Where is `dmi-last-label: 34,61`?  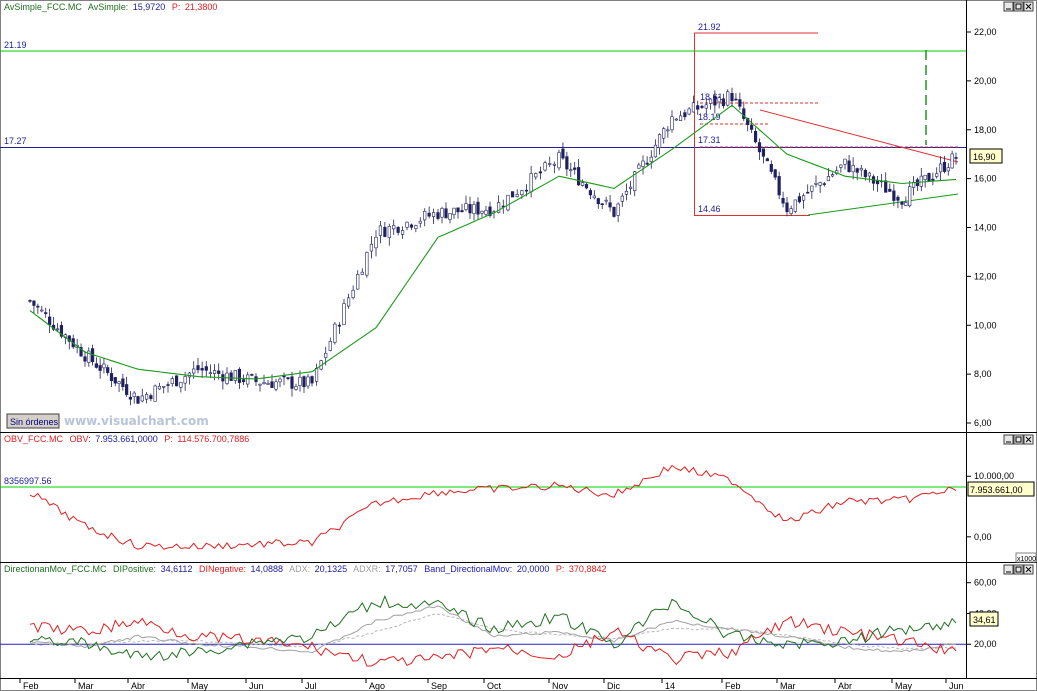 dmi-last-label: 34,61 is located at coordinates (984, 620).